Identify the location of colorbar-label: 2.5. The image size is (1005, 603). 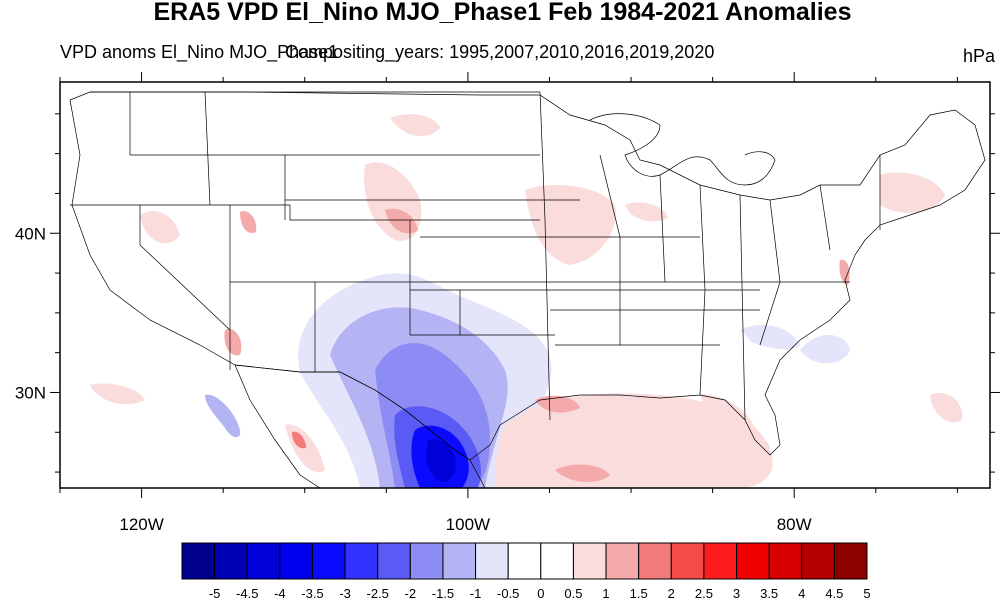
(704, 593).